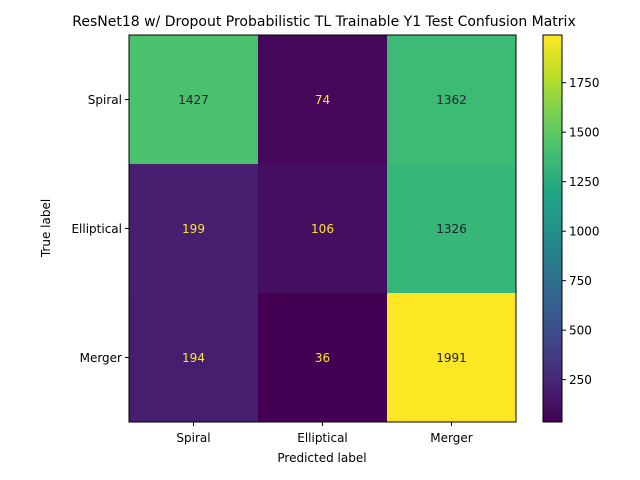 The width and height of the screenshot is (640, 480). What do you see at coordinates (584, 133) in the screenshot?
I see `colorbar-tick-label: 1500` at bounding box center [584, 133].